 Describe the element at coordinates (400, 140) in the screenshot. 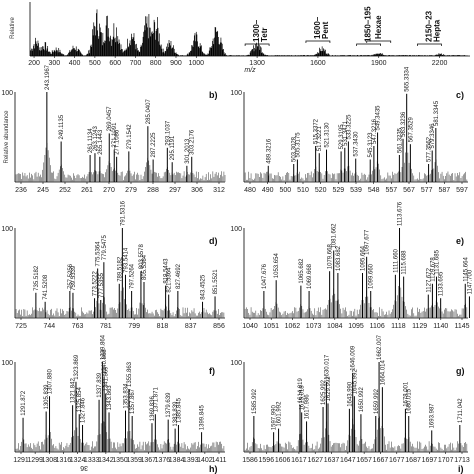

I see `panel-c-peak-label: 561.3235` at that location.